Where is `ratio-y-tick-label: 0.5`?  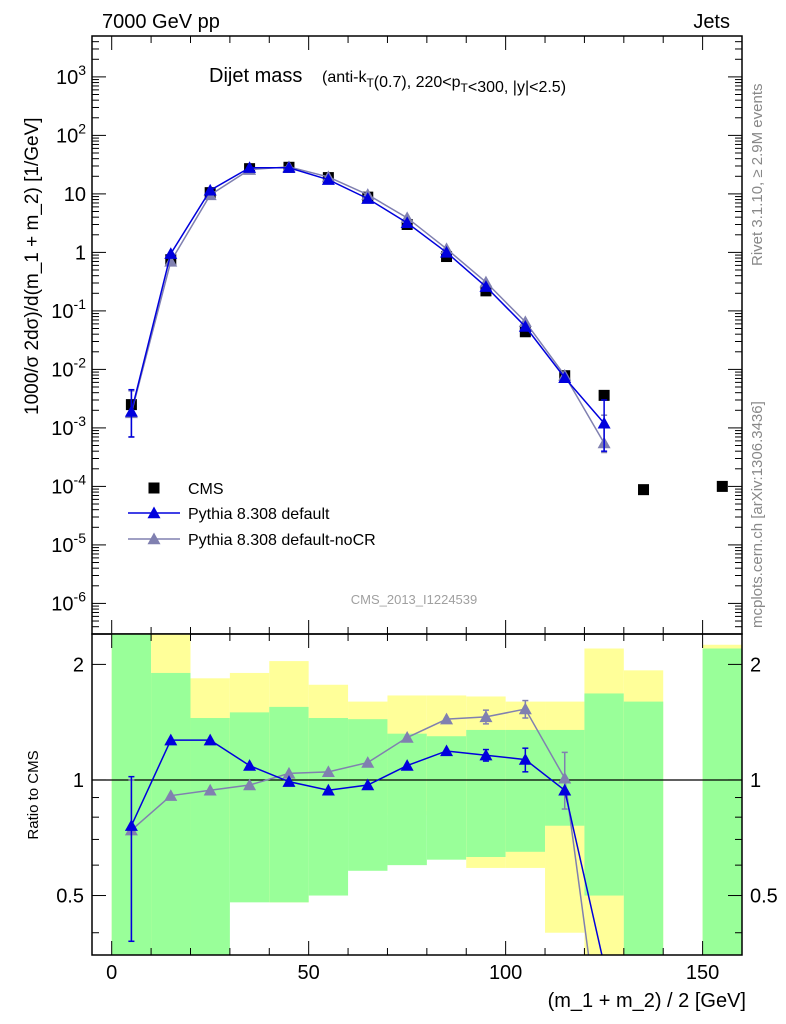 ratio-y-tick-label: 0.5 is located at coordinates (70, 897).